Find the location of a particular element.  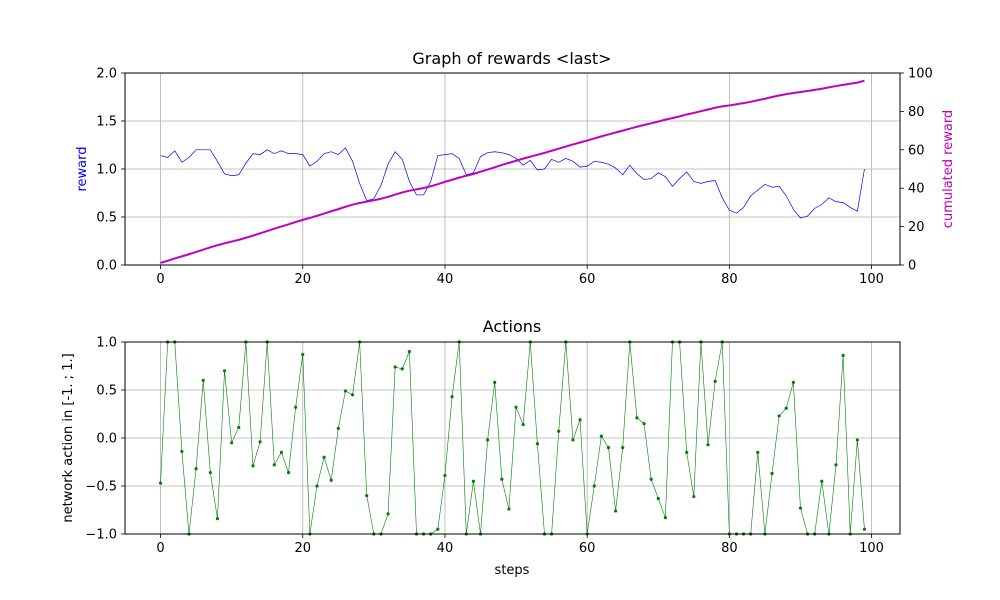

y2-tick-label: 20 is located at coordinates (916, 227).